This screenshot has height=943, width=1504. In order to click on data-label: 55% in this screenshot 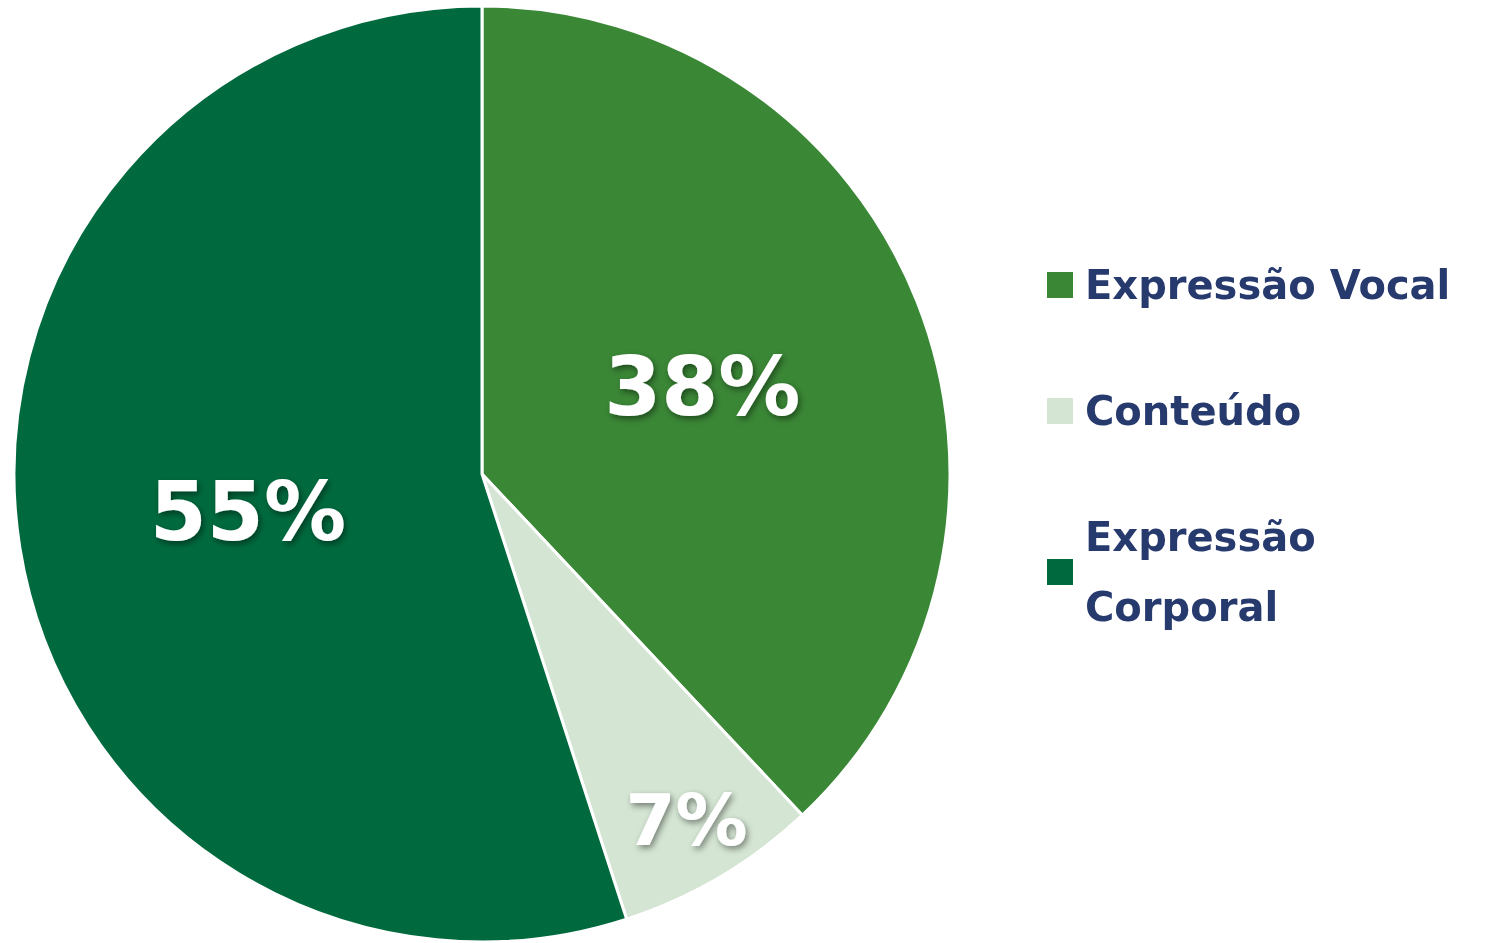, I will do `click(248, 511)`.